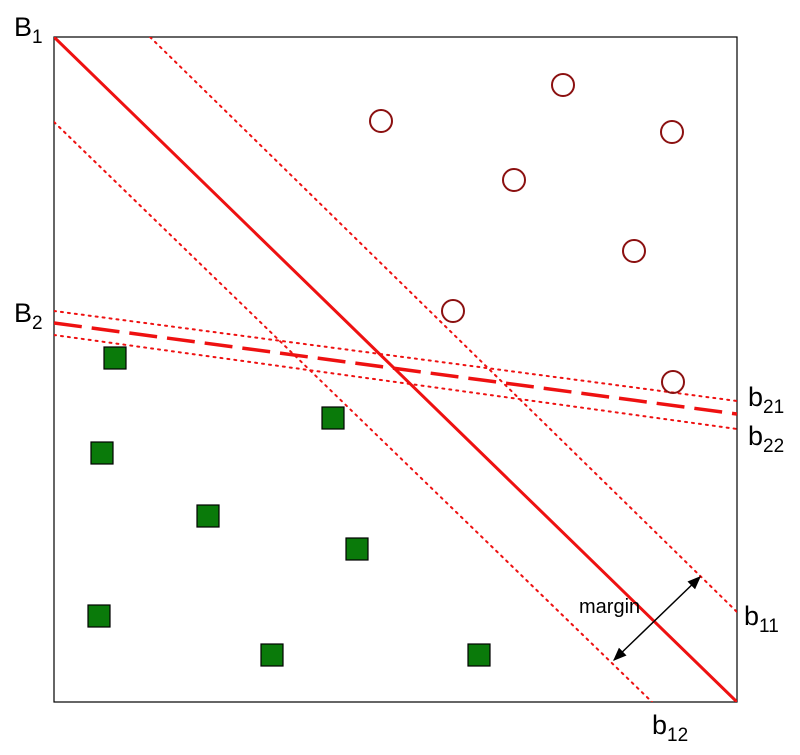 The image size is (800, 755). Describe the element at coordinates (752, 616) in the screenshot. I see `label-b11-main: b` at that location.